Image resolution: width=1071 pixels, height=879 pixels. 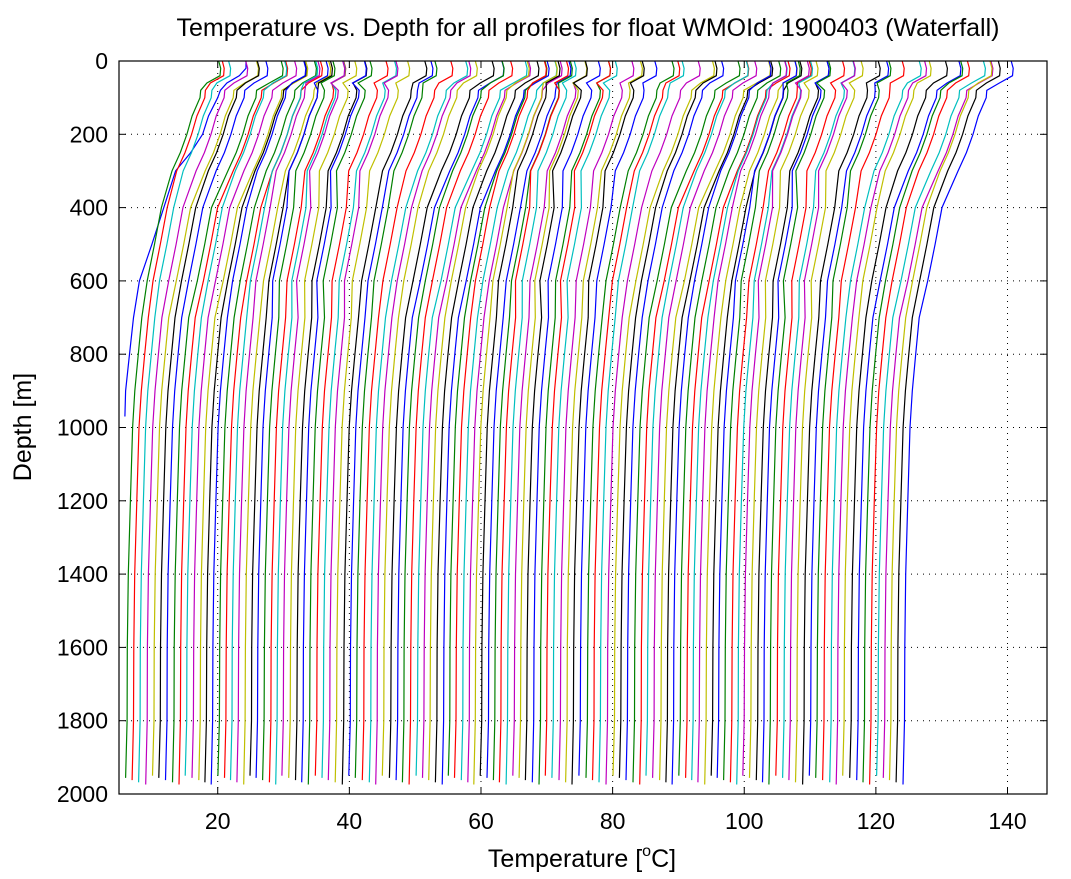 What do you see at coordinates (89, 134) in the screenshot?
I see `y-tick-label: 200` at bounding box center [89, 134].